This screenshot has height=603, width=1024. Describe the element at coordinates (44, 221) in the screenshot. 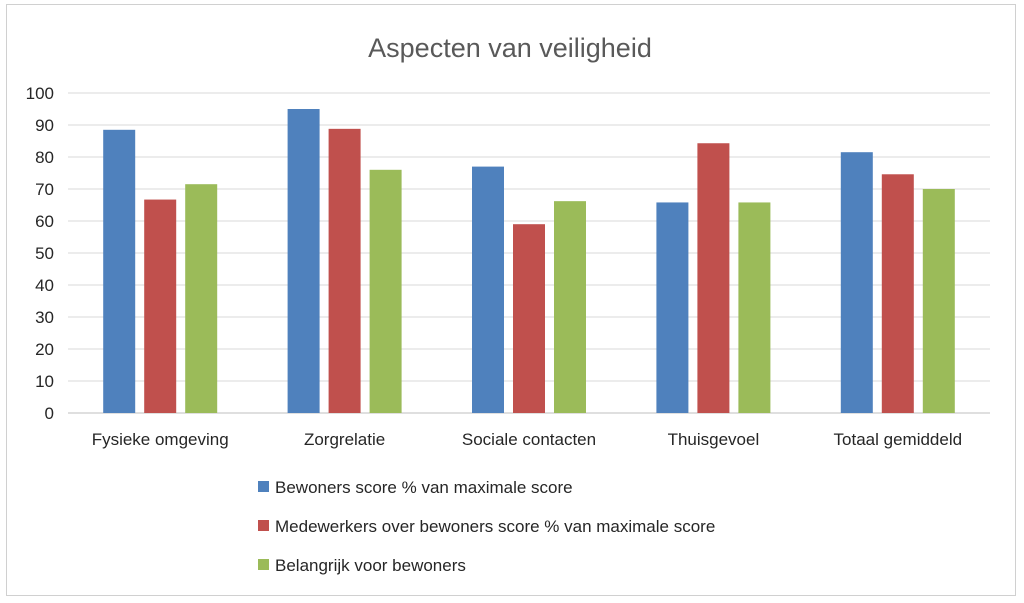

I see `y-tick-label: 60` at that location.